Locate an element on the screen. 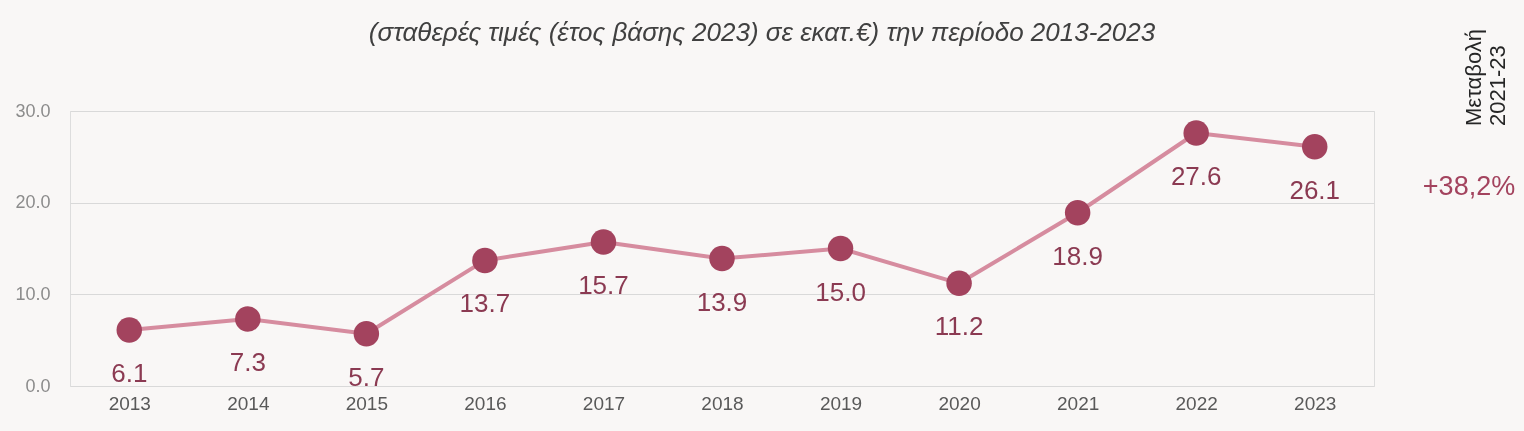 This screenshot has width=1524, height=431. text: +38,2% is located at coordinates (1469, 186).